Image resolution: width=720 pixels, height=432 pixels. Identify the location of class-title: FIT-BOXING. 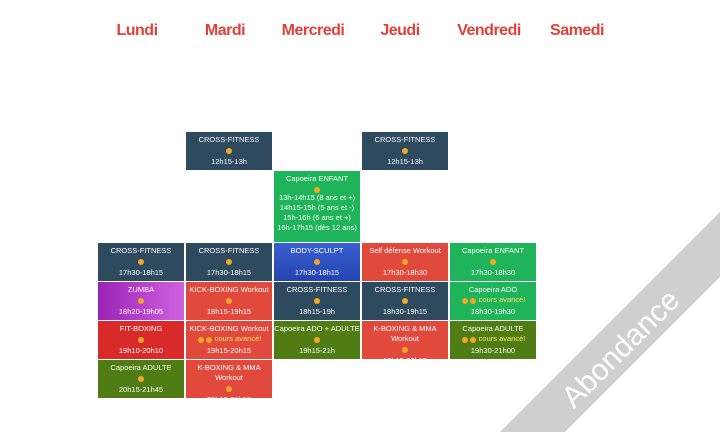
(141, 328).